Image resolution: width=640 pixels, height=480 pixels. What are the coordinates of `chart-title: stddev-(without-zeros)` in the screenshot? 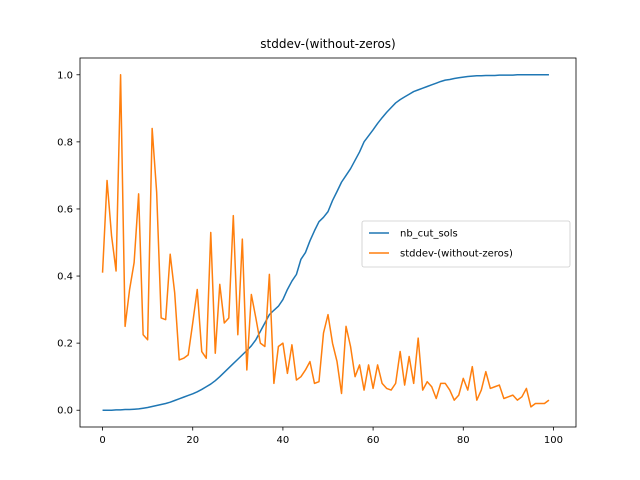 It's located at (327, 44).